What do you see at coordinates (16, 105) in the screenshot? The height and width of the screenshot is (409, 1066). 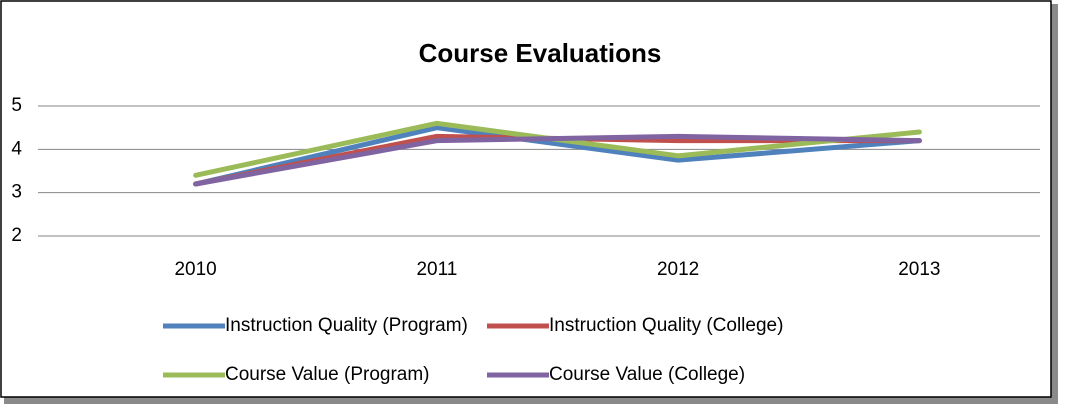 I see `y-tick-label: 5` at bounding box center [16, 105].